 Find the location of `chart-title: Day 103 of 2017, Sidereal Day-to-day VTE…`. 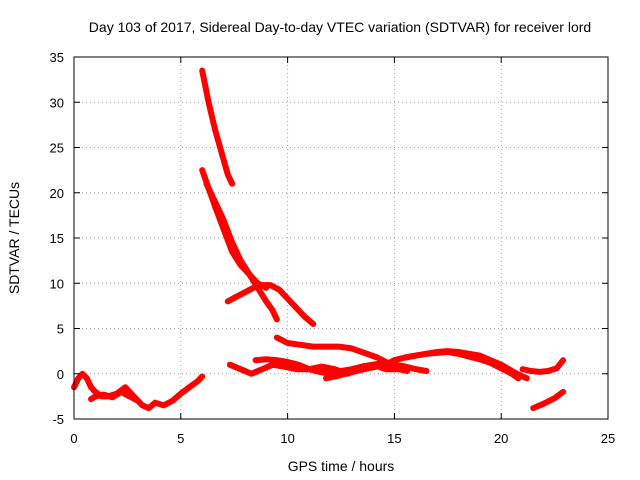

chart-title: Day 103 of 2017, Sidereal Day-to-day VTE… is located at coordinates (340, 27).